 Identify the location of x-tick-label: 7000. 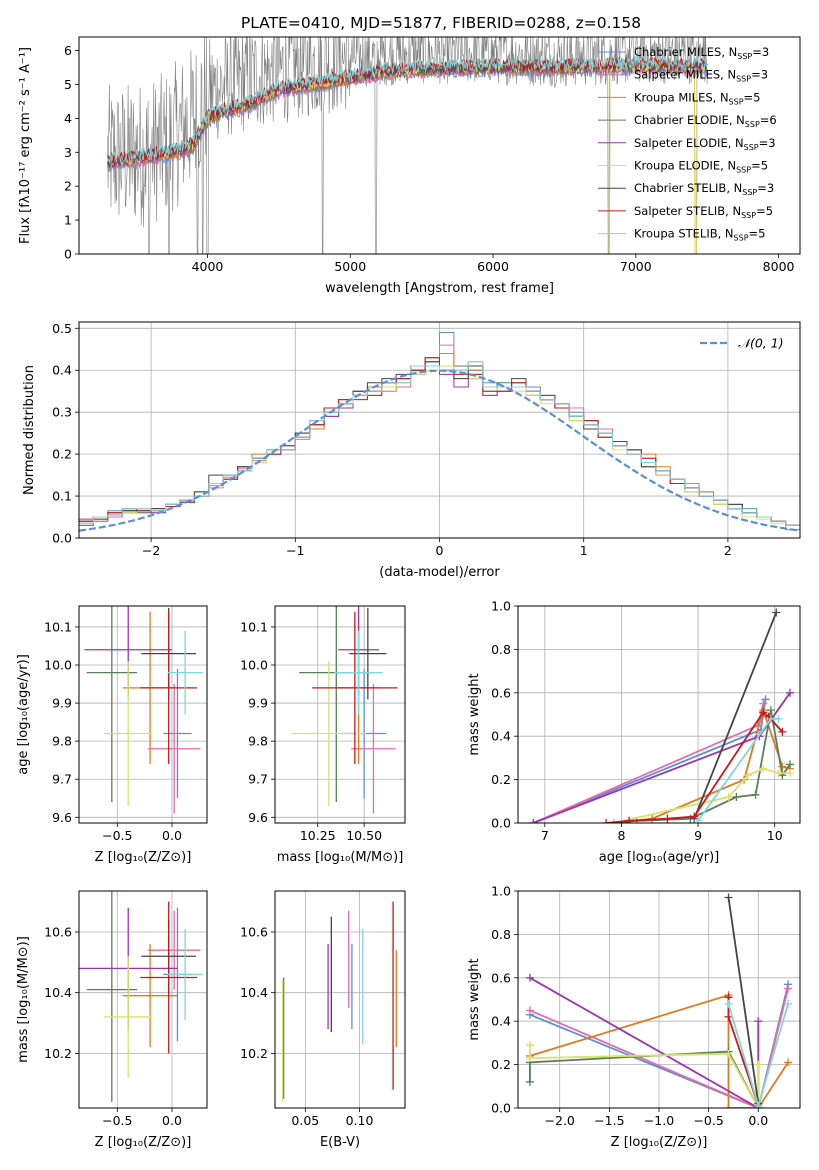
(636, 266).